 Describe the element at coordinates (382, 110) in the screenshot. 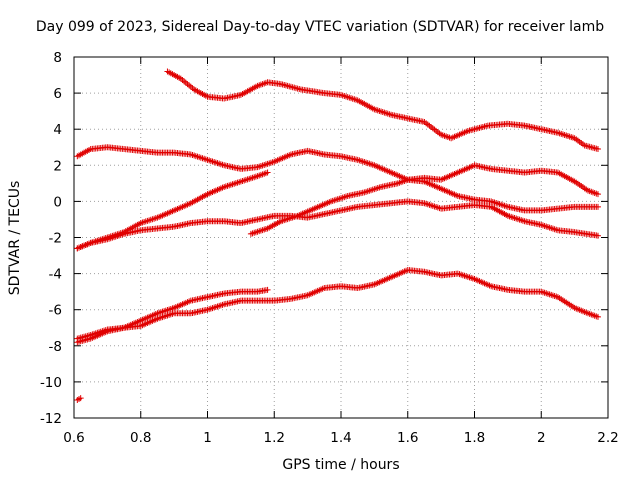

I see `series-s1` at that location.